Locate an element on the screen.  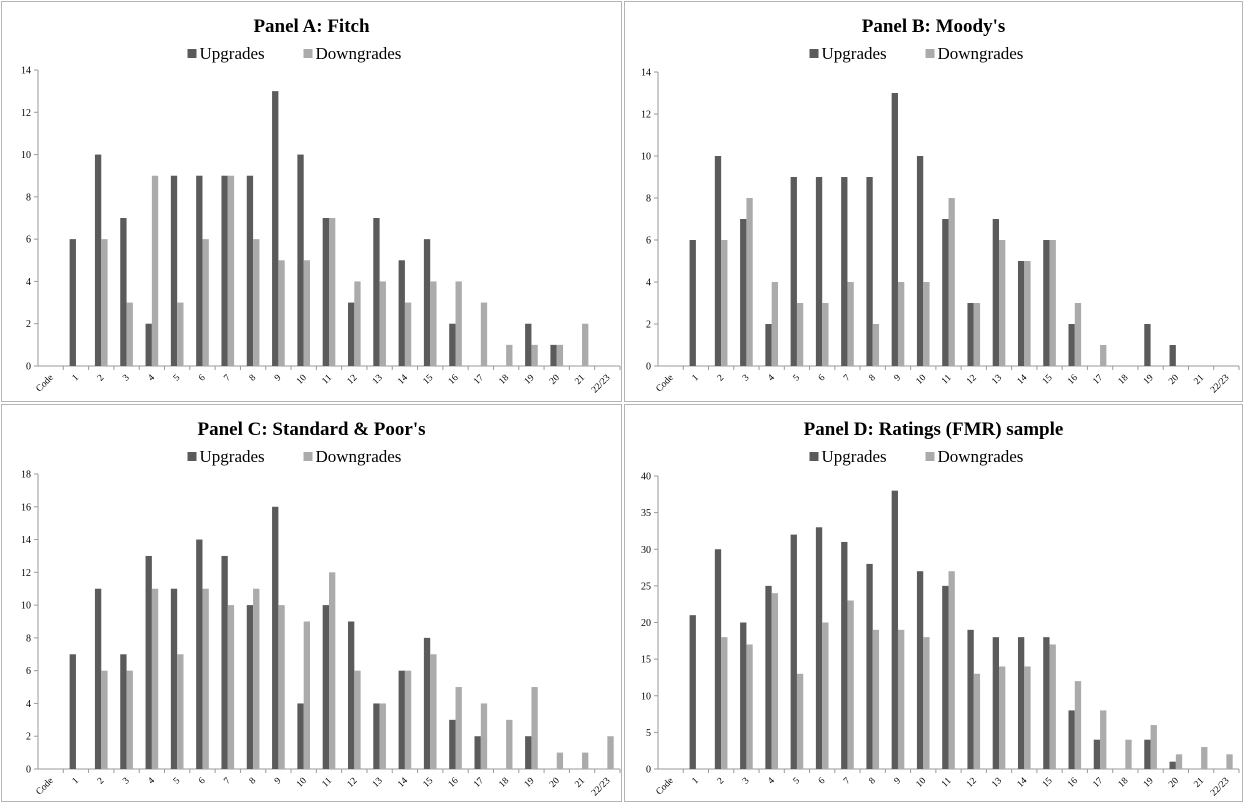
x-tick-label: 4 is located at coordinates (152, 378).